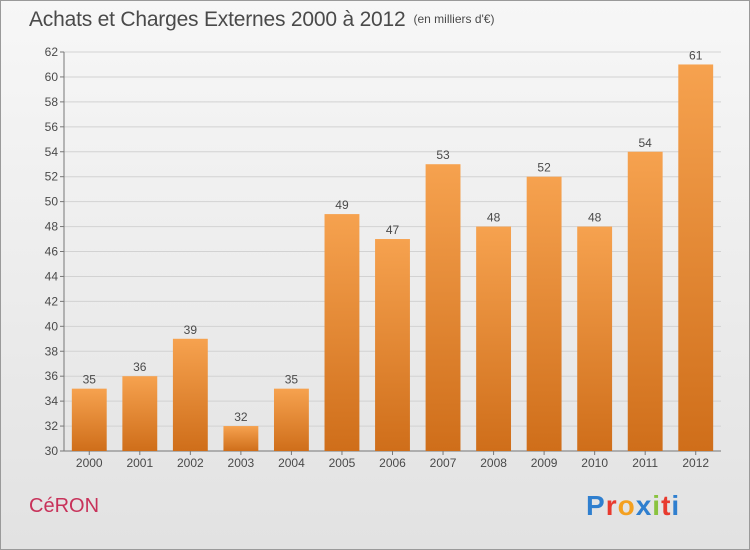 The width and height of the screenshot is (750, 550). What do you see at coordinates (443, 463) in the screenshot?
I see `x-tick-label: 2007` at bounding box center [443, 463].